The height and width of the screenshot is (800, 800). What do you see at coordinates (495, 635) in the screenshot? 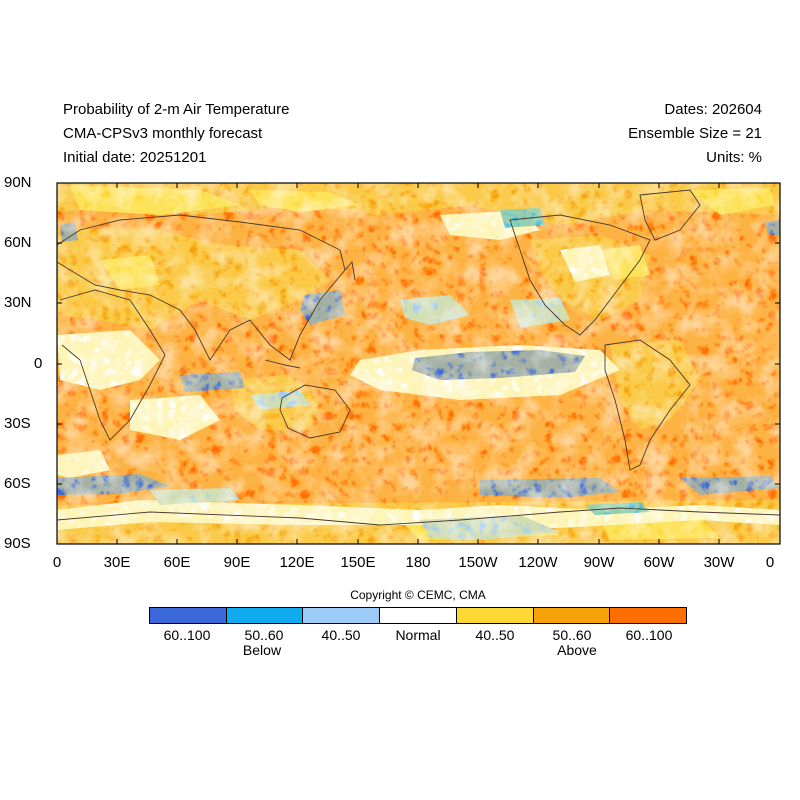
I see `legend-label-above-40-50: 40..50` at bounding box center [495, 635].